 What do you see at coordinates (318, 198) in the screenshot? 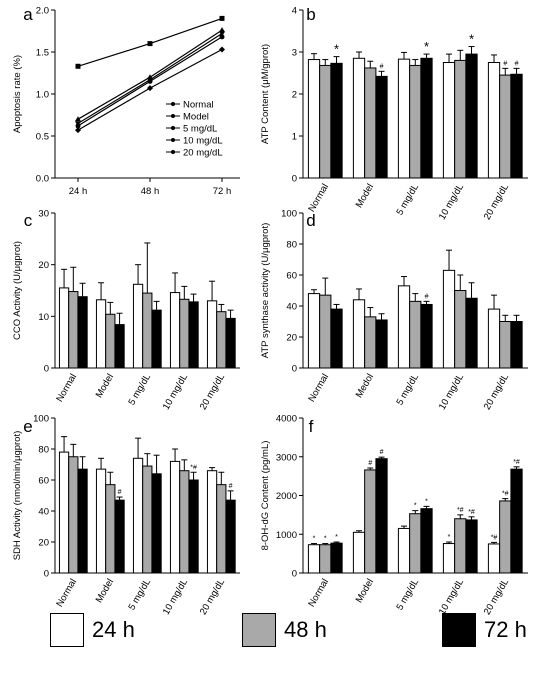
I see `b-x-tick-label: Normal` at bounding box center [318, 198].